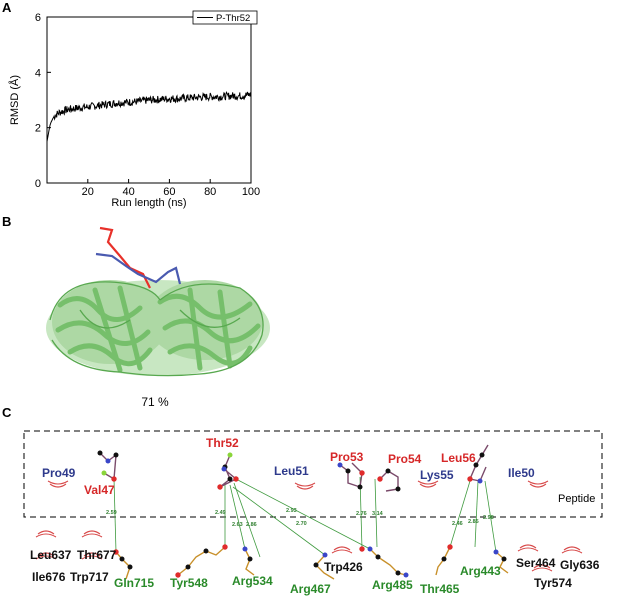 This screenshot has width=617, height=607. What do you see at coordinates (88, 192) in the screenshot?
I see `x-tick-label: 20` at bounding box center [88, 192].